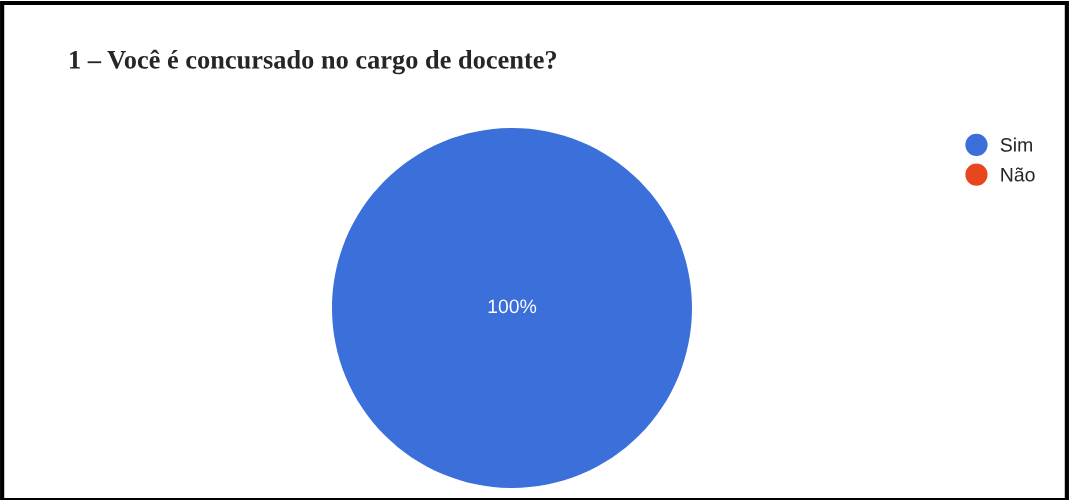  What do you see at coordinates (313, 62) in the screenshot?
I see `chart-title: 1 – Você é concursado no cargo de docente?` at bounding box center [313, 62].